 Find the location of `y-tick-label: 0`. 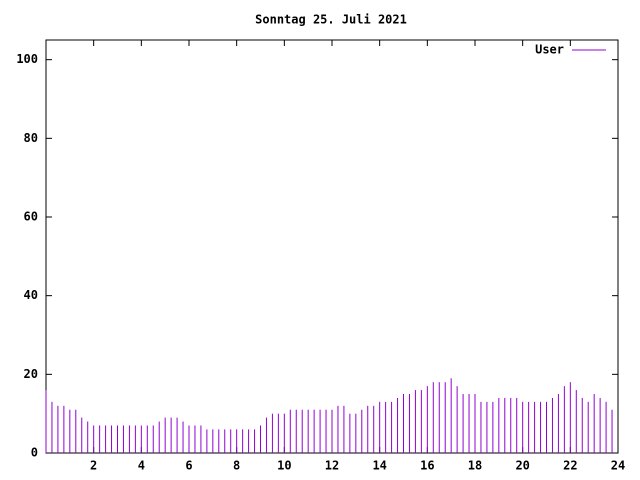

y-tick-label: 0 is located at coordinates (34, 453).